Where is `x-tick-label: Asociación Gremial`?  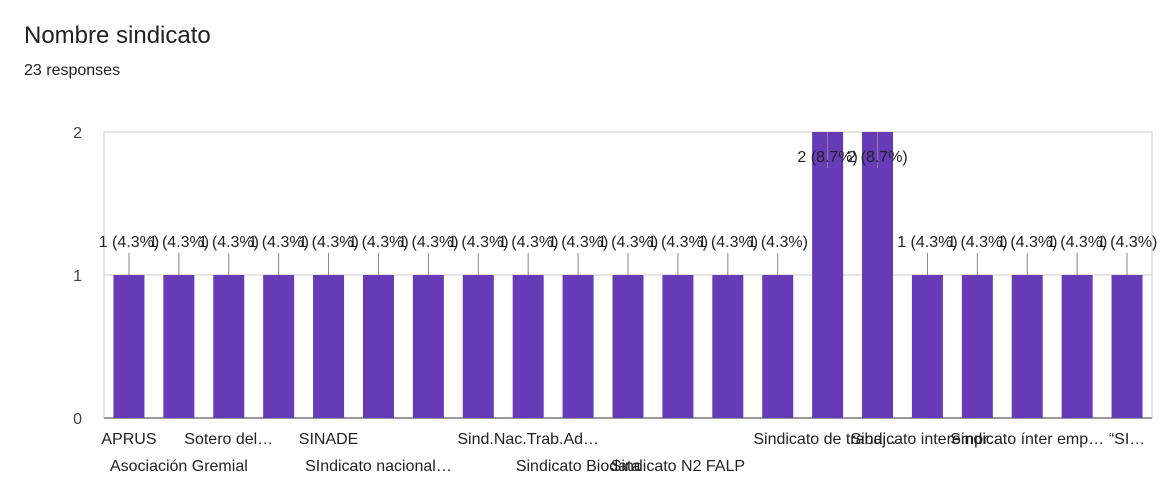
x-tick-label: Asociación Gremial is located at coordinates (179, 466).